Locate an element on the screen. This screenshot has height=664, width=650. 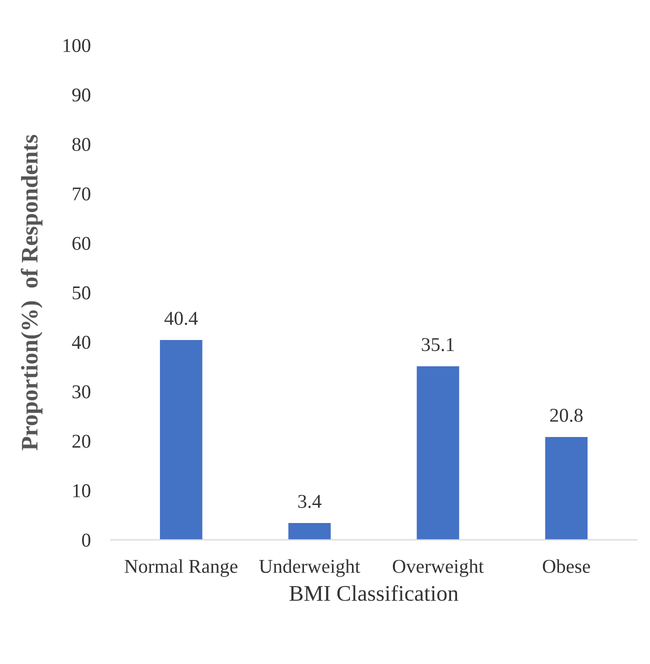
y-tick-label: 50 is located at coordinates (81, 293).